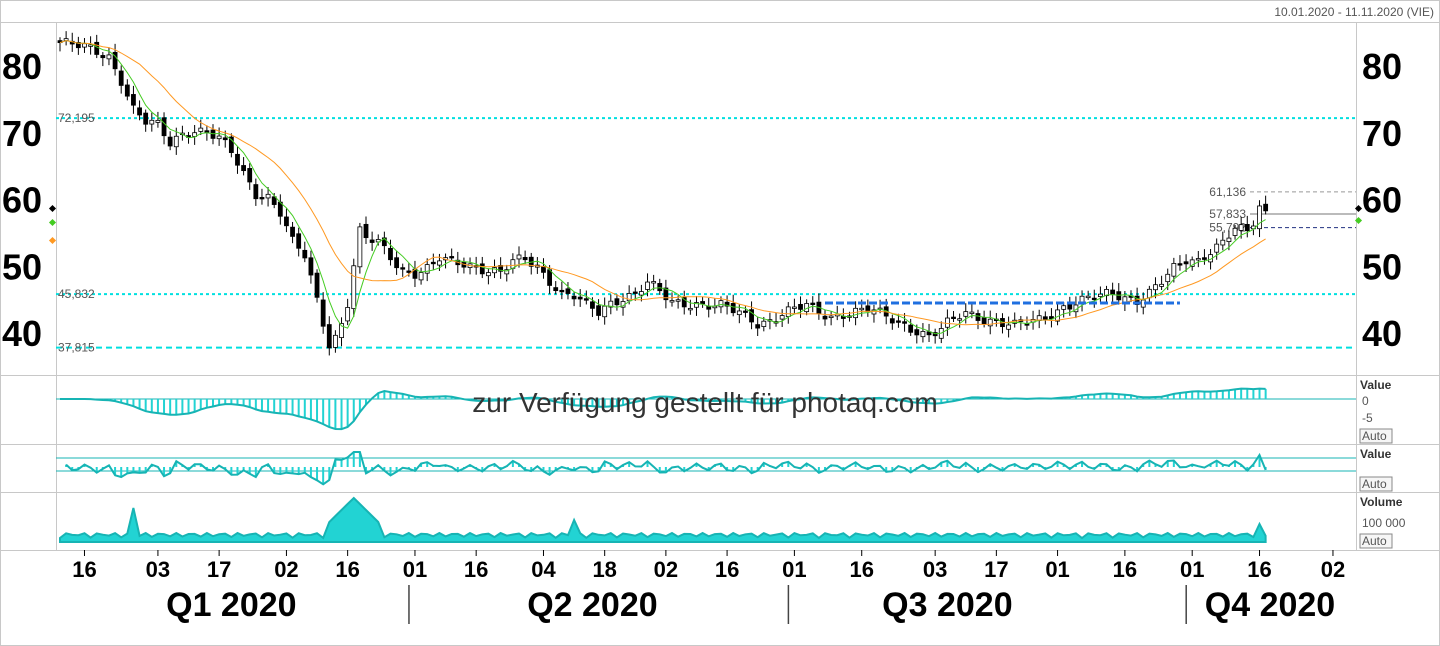 Image resolution: width=1440 pixels, height=646 pixels. I want to click on level-label: 45,832, so click(76, 294).